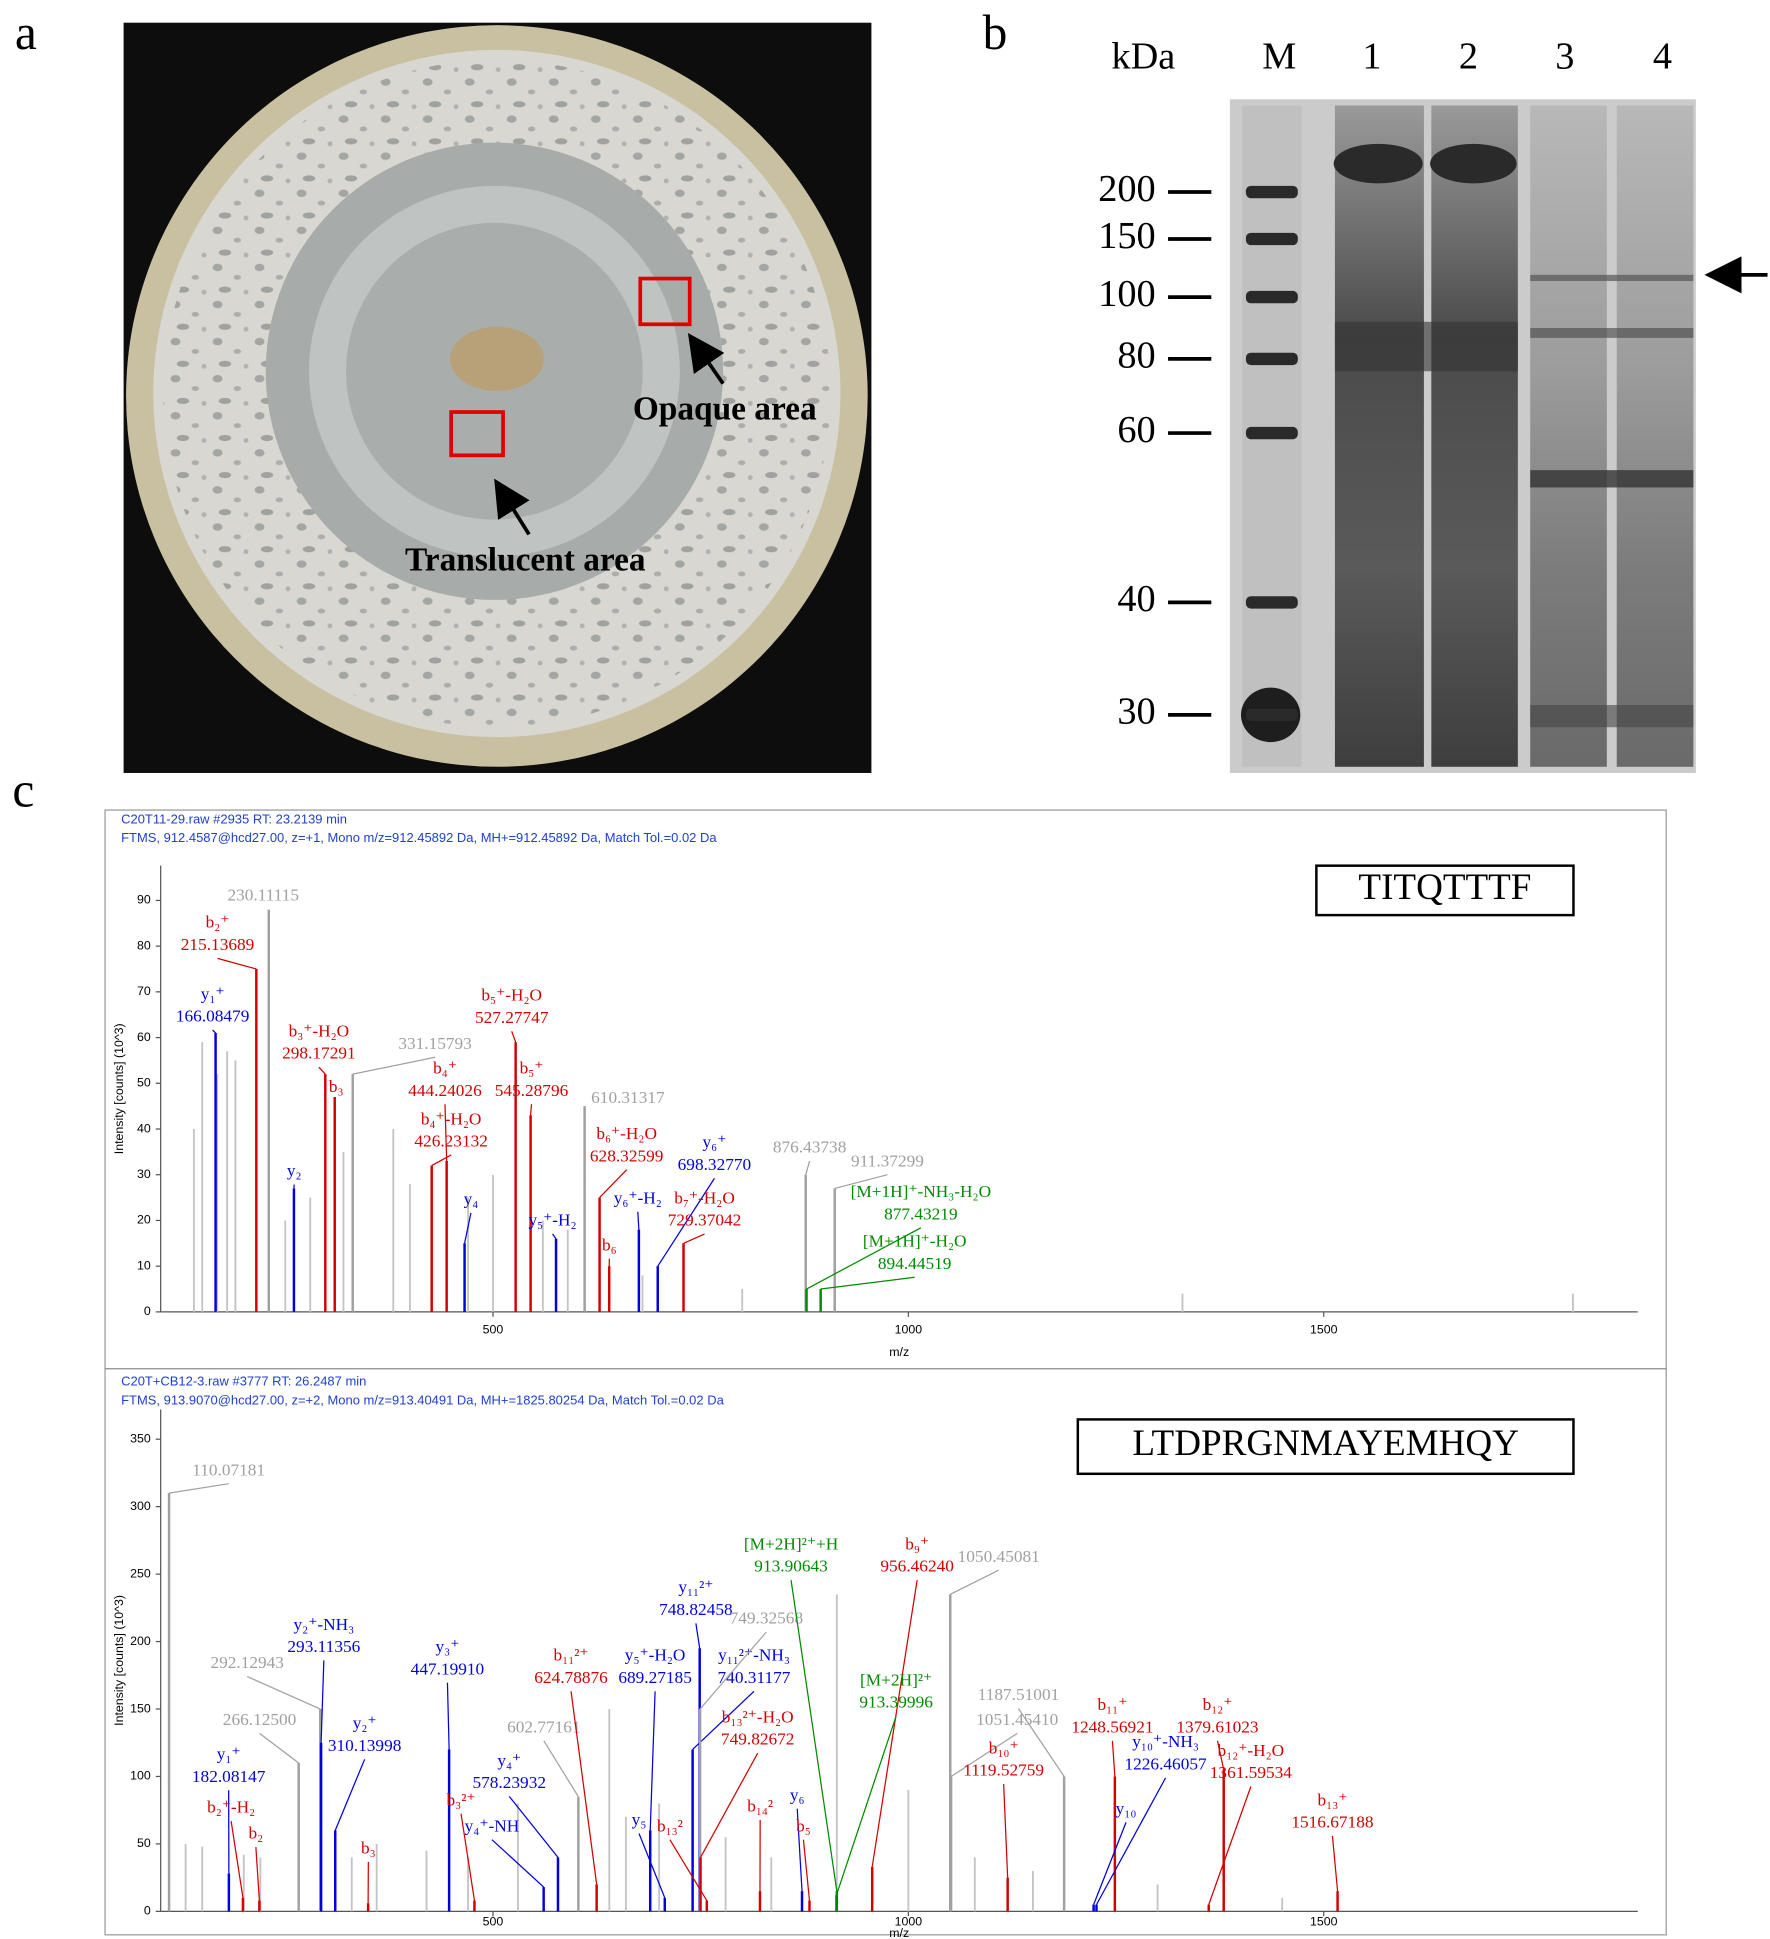 This screenshot has width=1770, height=1939. What do you see at coordinates (754, 1677) in the screenshot?
I see `mz-label: 740.31177` at bounding box center [754, 1677].